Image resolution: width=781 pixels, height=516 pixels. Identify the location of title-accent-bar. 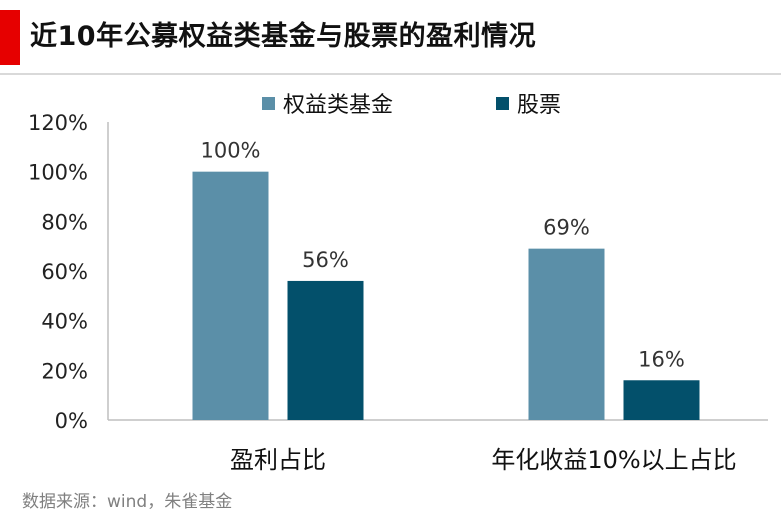
(10, 37).